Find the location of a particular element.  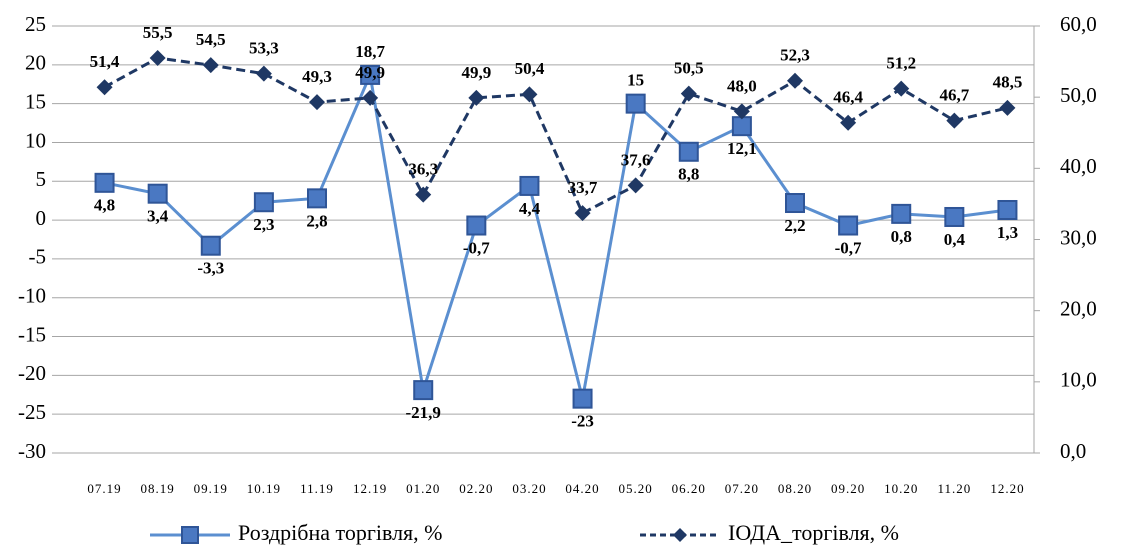

data-label: 50,4 is located at coordinates (530, 68).